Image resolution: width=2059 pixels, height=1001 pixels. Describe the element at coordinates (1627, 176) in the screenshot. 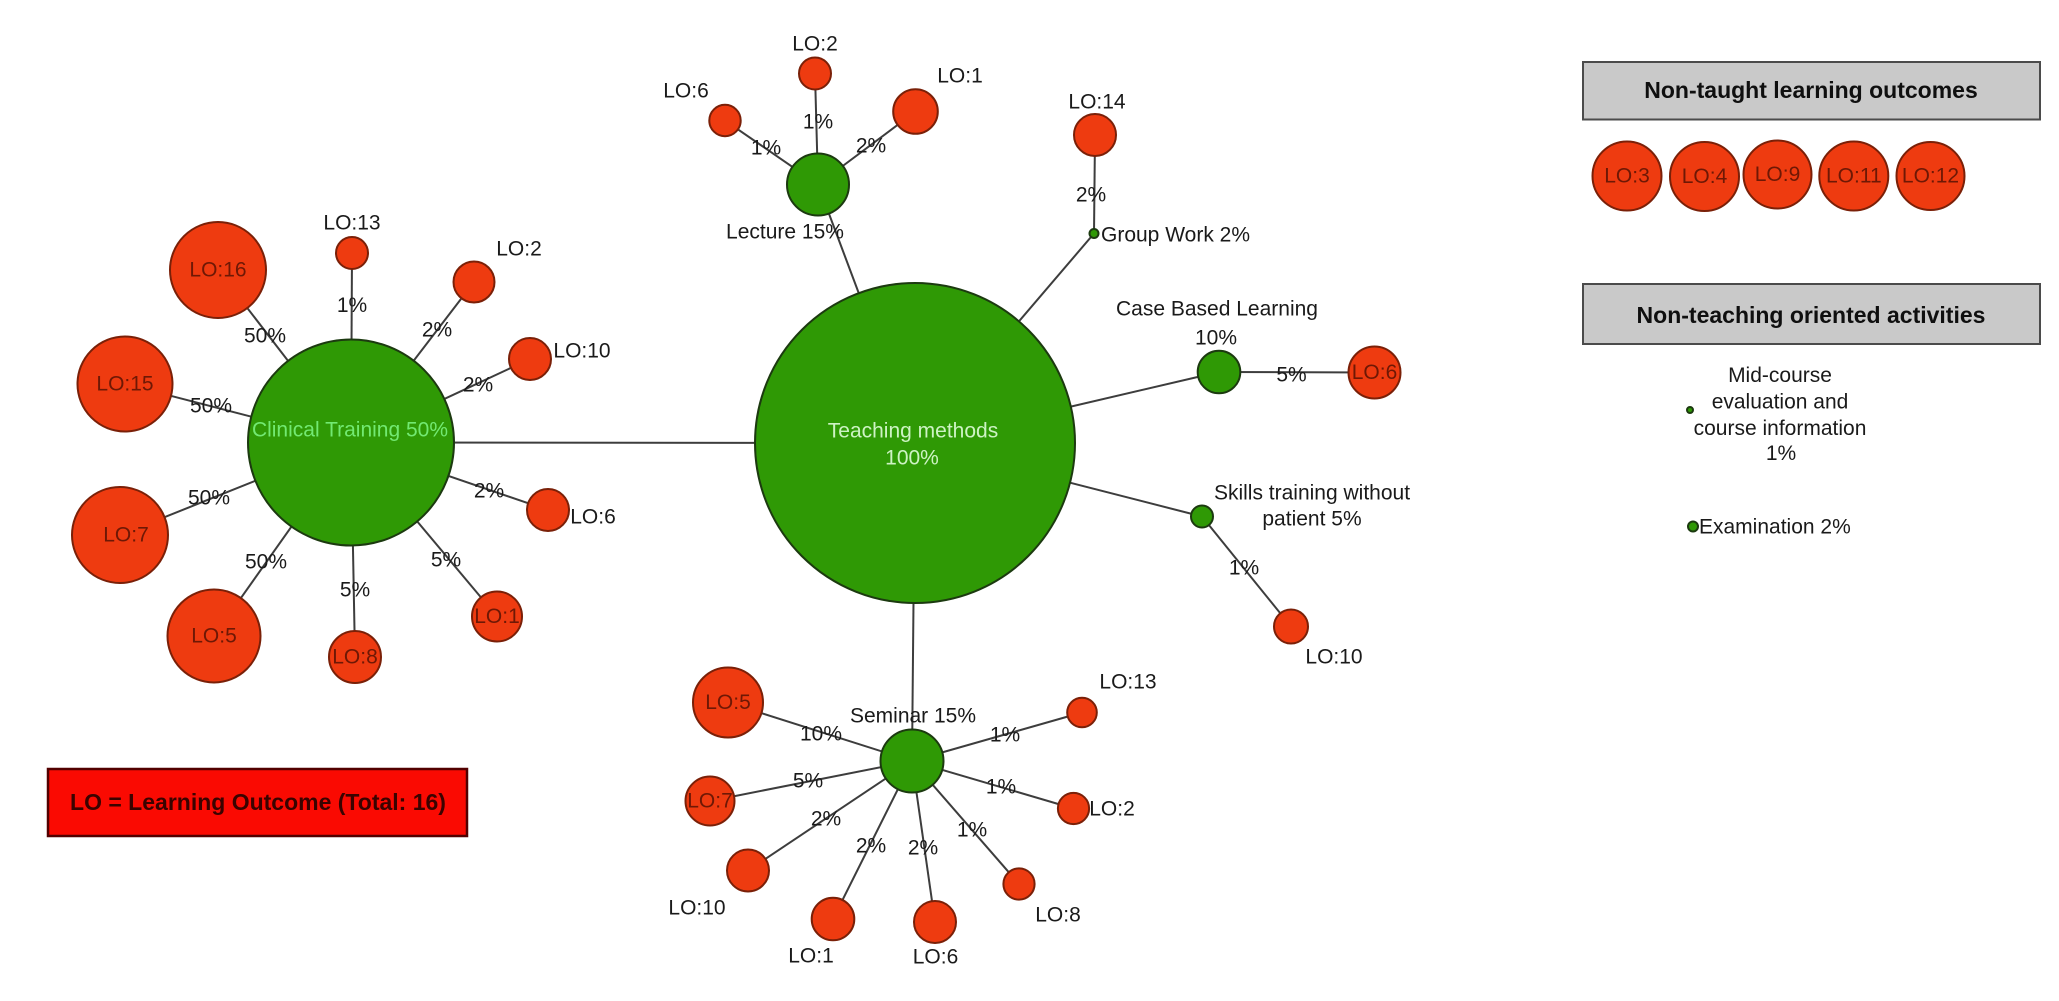

I see `svg-text: LO:3` at that location.